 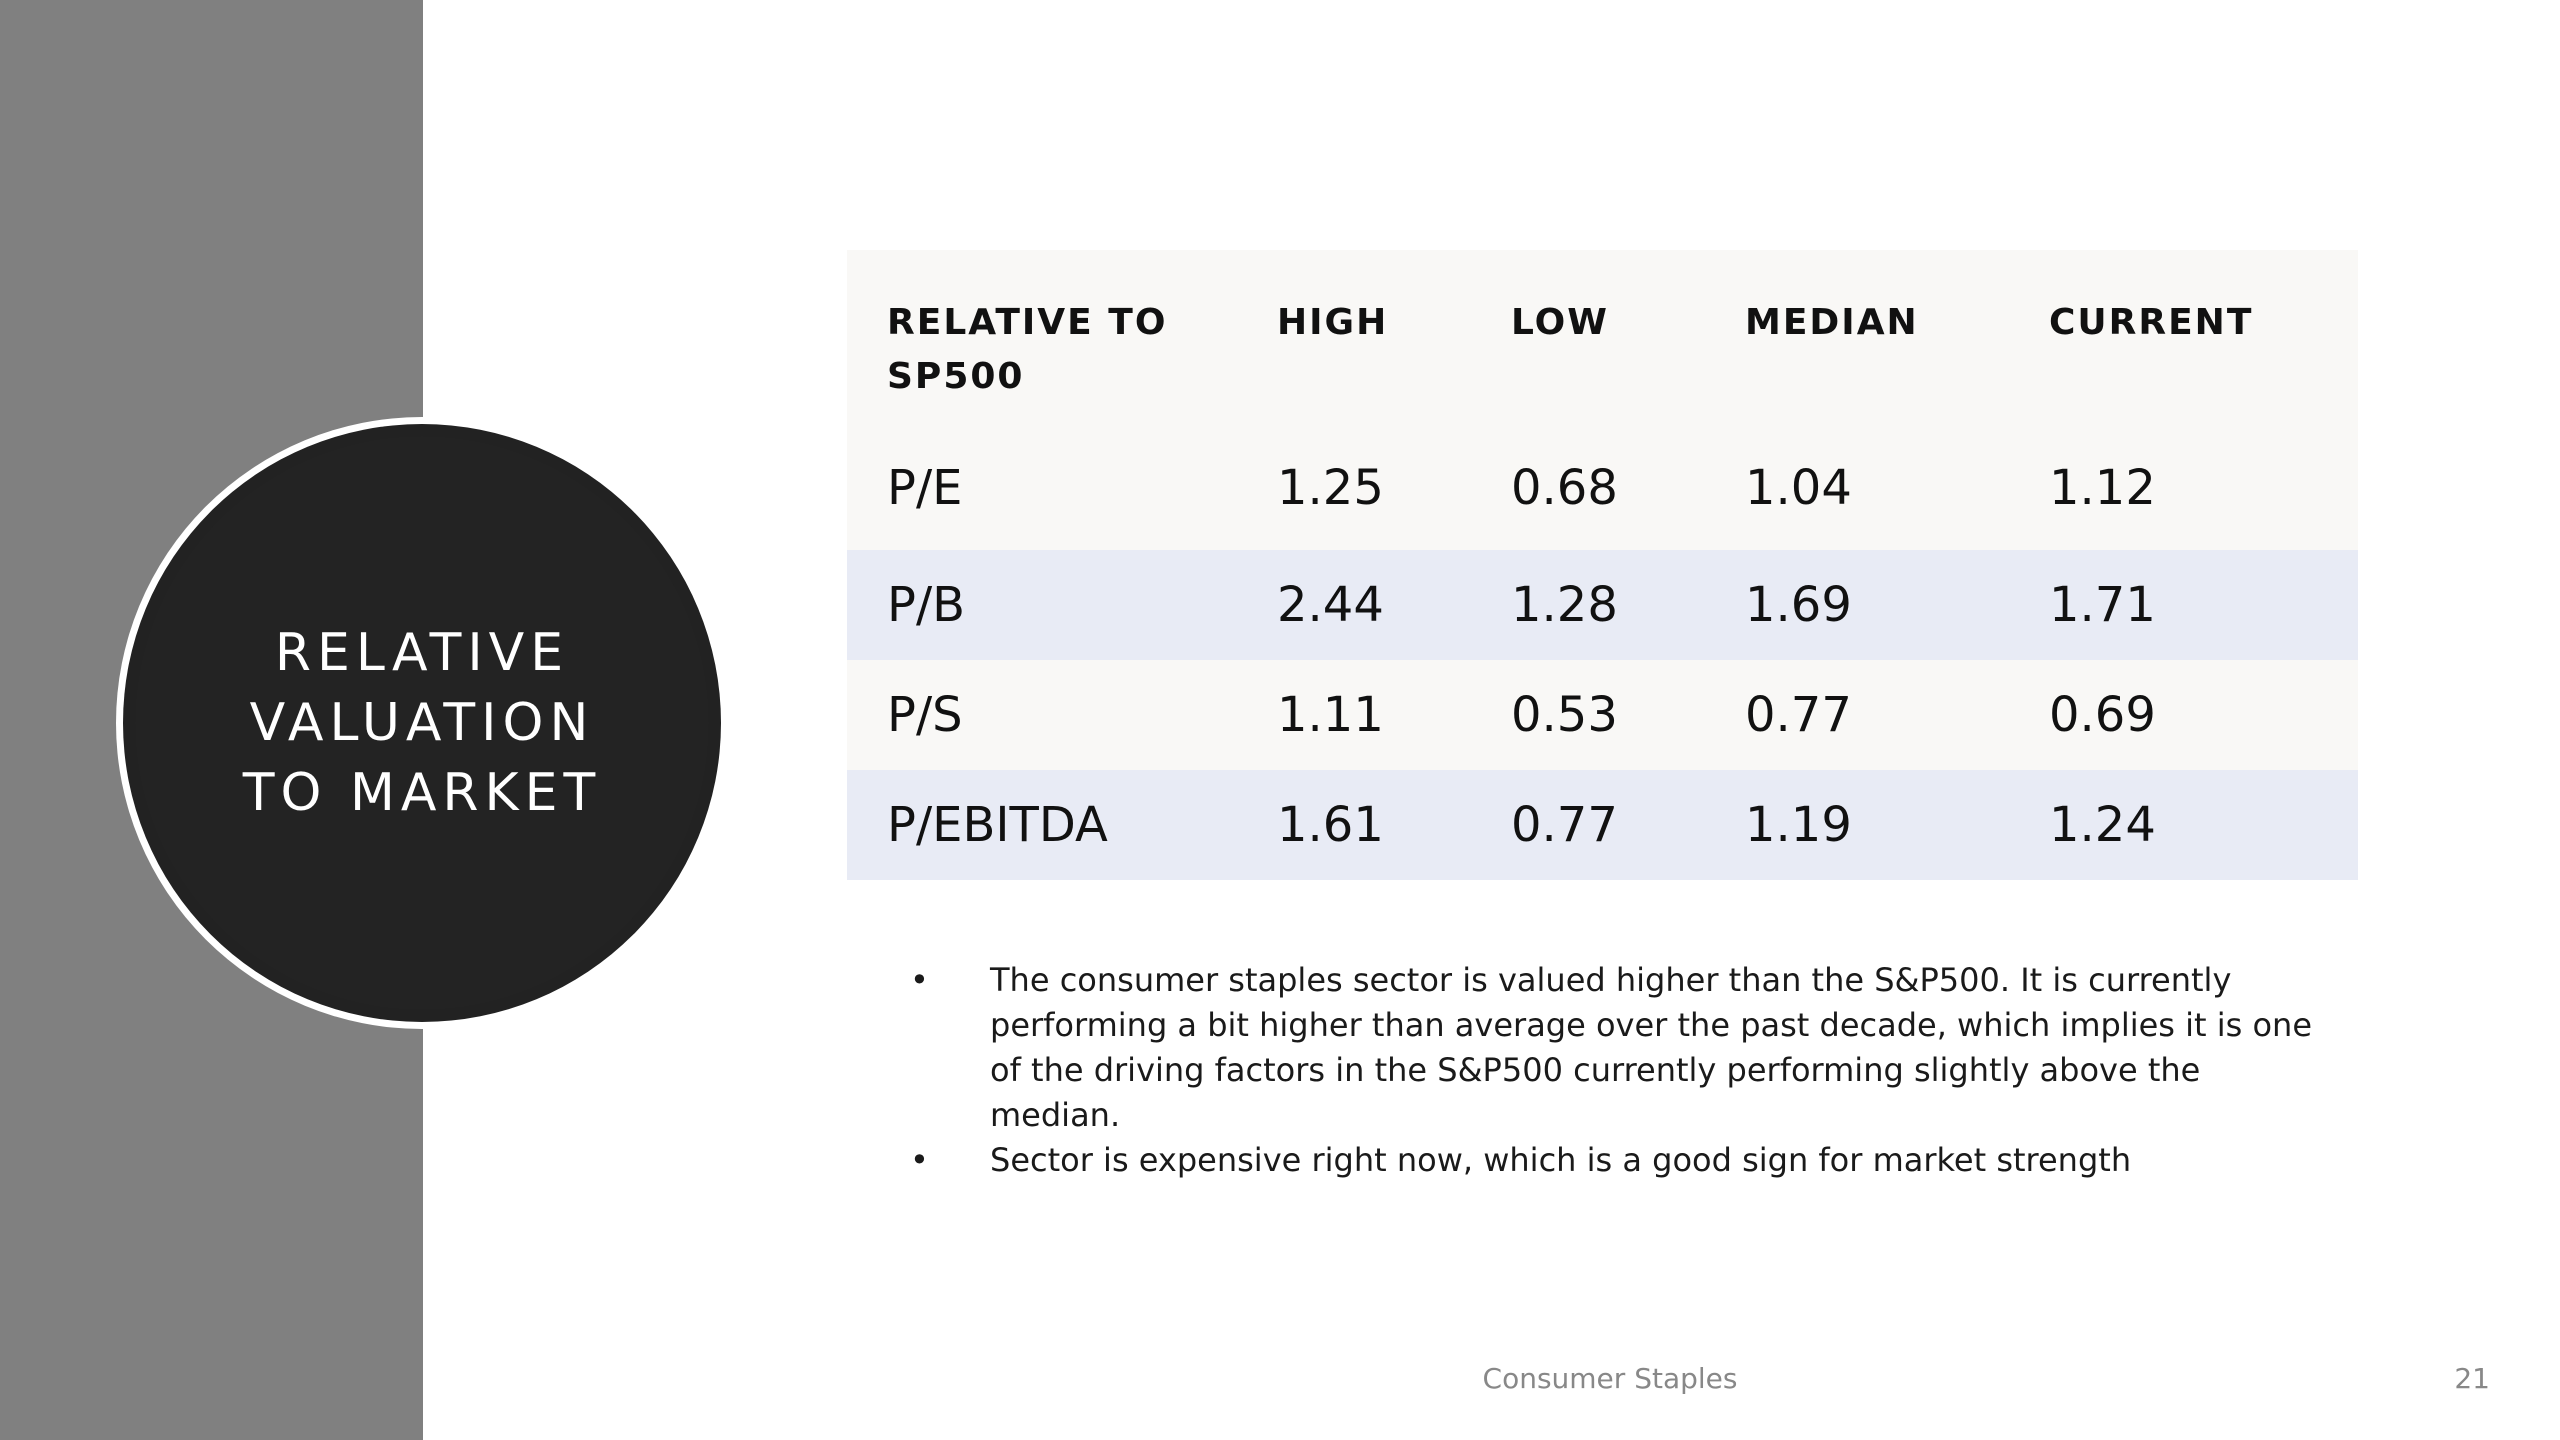 I want to click on cell-high: 2.44, so click(x=1330, y=605).